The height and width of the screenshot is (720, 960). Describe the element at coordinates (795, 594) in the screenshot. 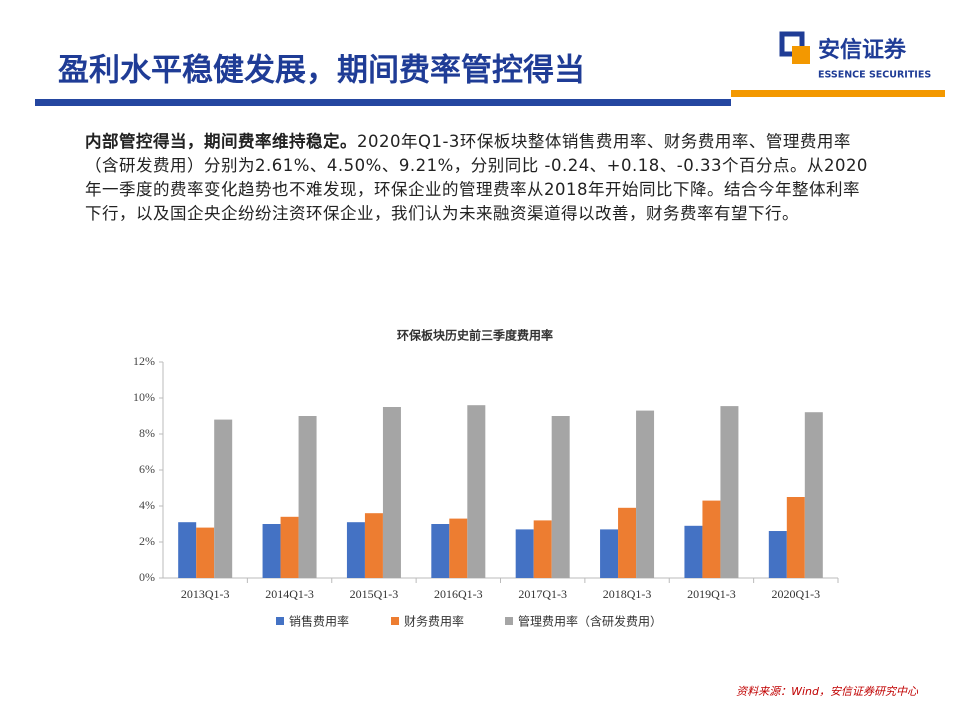

I see `x-tick-label: 2020Q1-3` at that location.